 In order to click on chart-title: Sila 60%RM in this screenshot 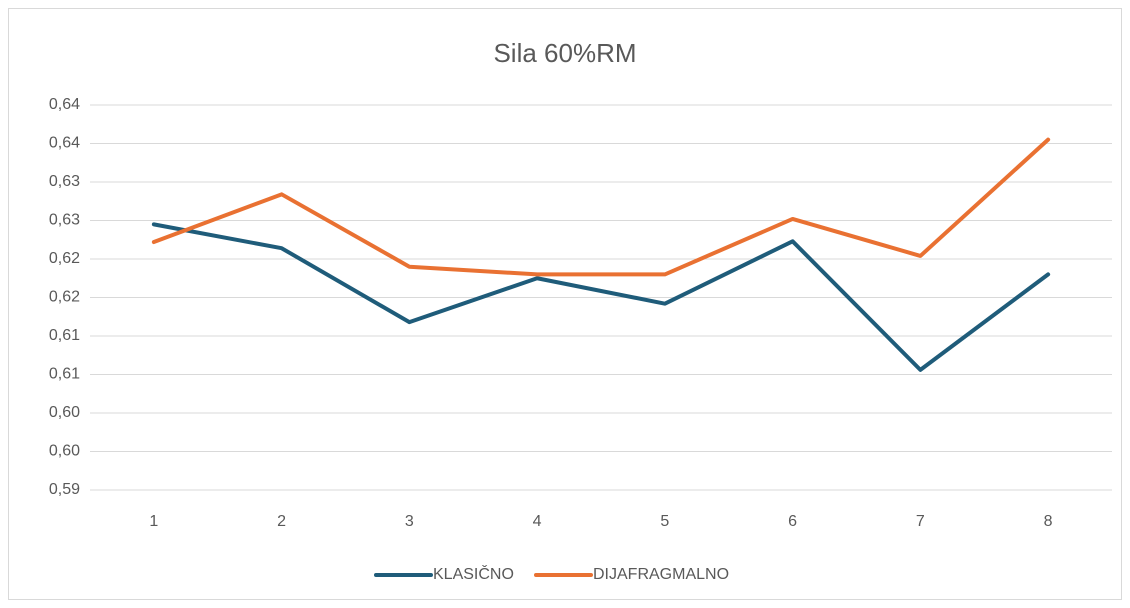, I will do `click(564, 53)`.